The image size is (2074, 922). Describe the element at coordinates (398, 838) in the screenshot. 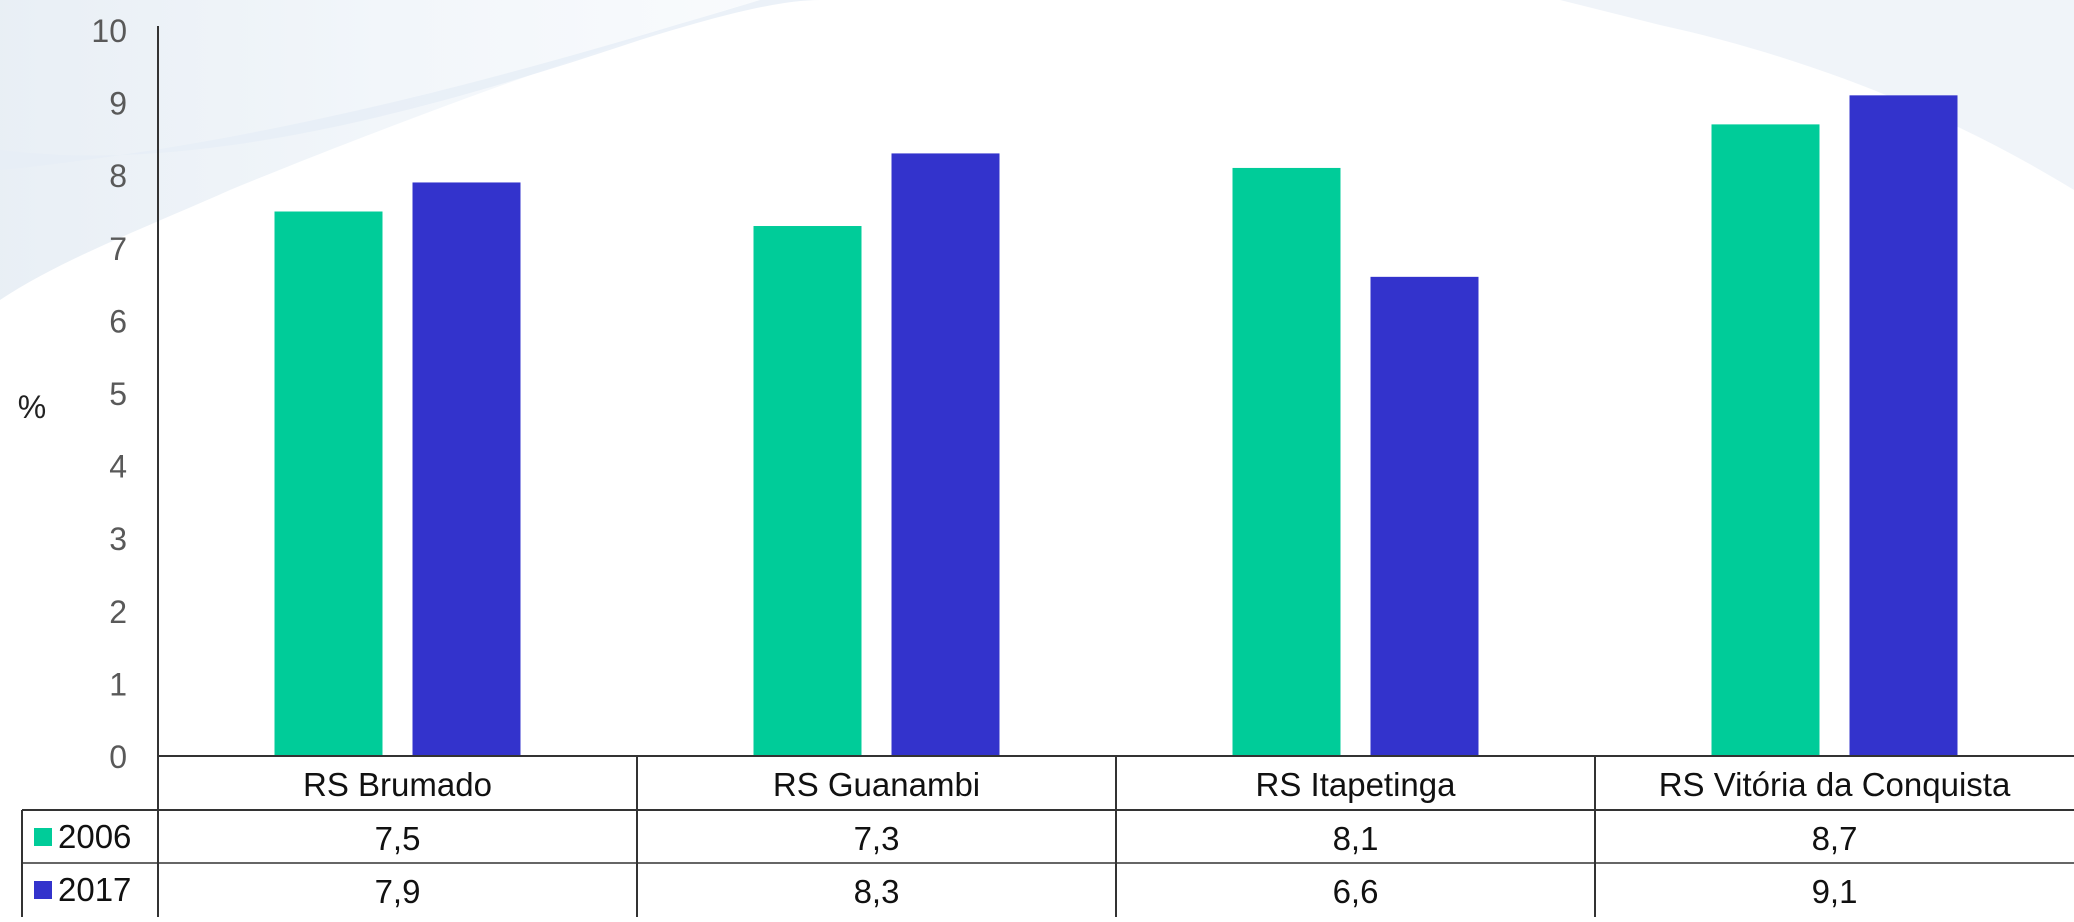

I see `data-label: 7,5` at that location.